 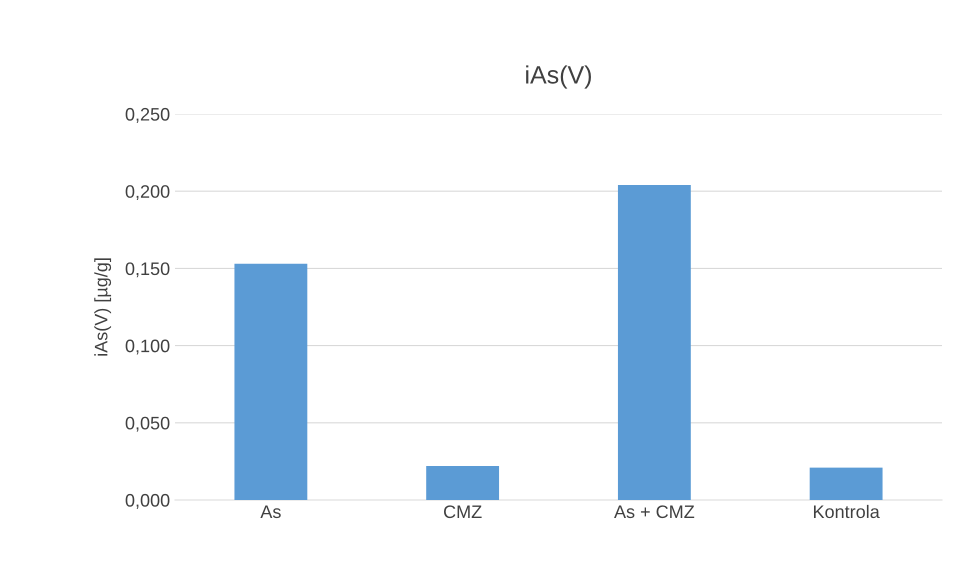 What do you see at coordinates (463, 511) in the screenshot?
I see `x-tick-label: CMZ` at bounding box center [463, 511].